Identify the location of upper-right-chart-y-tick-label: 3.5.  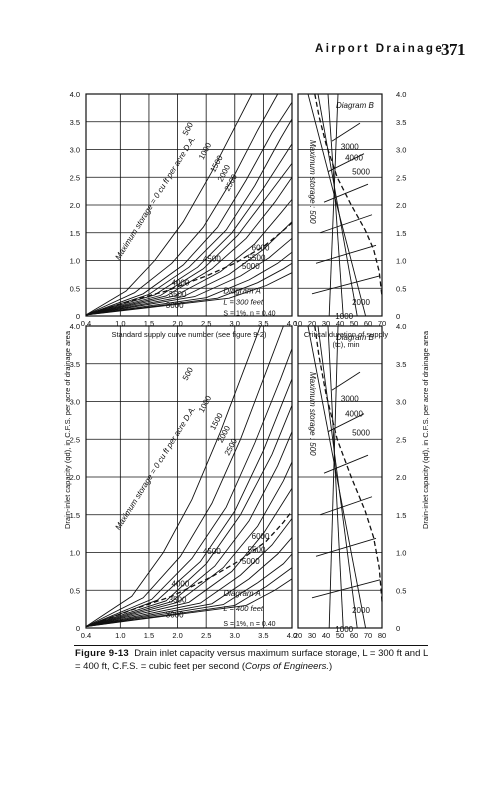
(401, 122).